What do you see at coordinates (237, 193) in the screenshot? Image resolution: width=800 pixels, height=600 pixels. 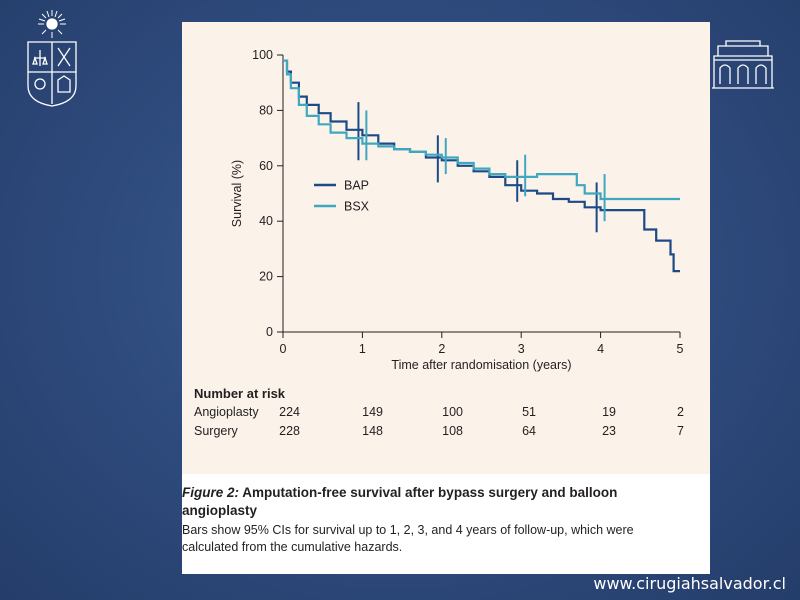 I see `y-axis-label: Survival (%)` at bounding box center [237, 193].